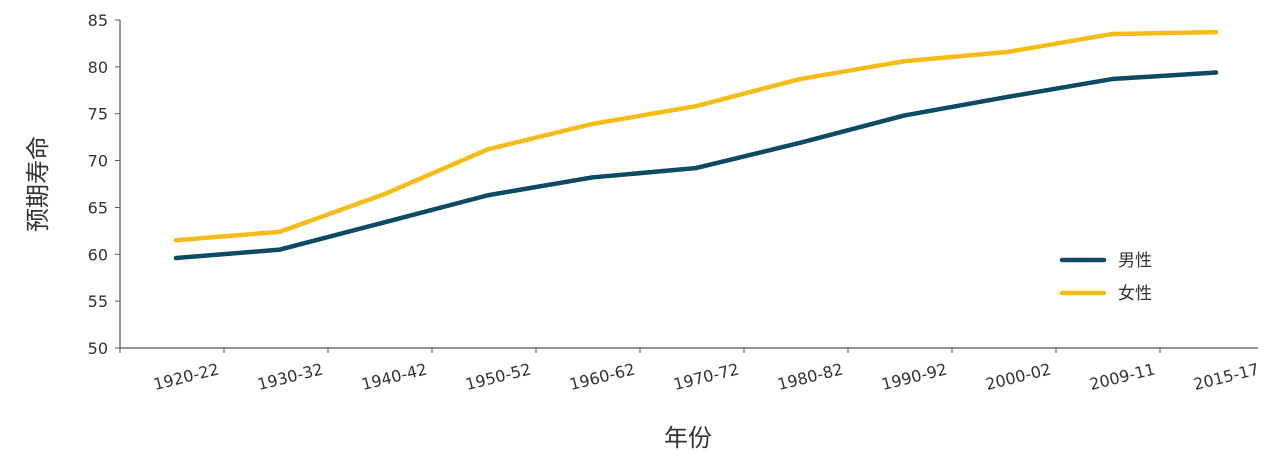 This screenshot has height=452, width=1261. I want to click on y-tick-label: 60, so click(98, 254).